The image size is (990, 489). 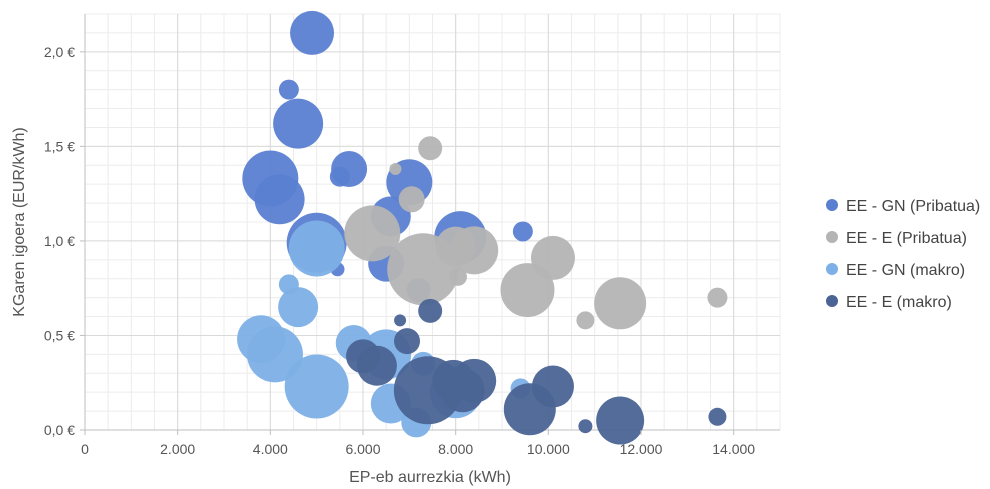 I want to click on x-tick-label: 0, so click(x=85, y=449).